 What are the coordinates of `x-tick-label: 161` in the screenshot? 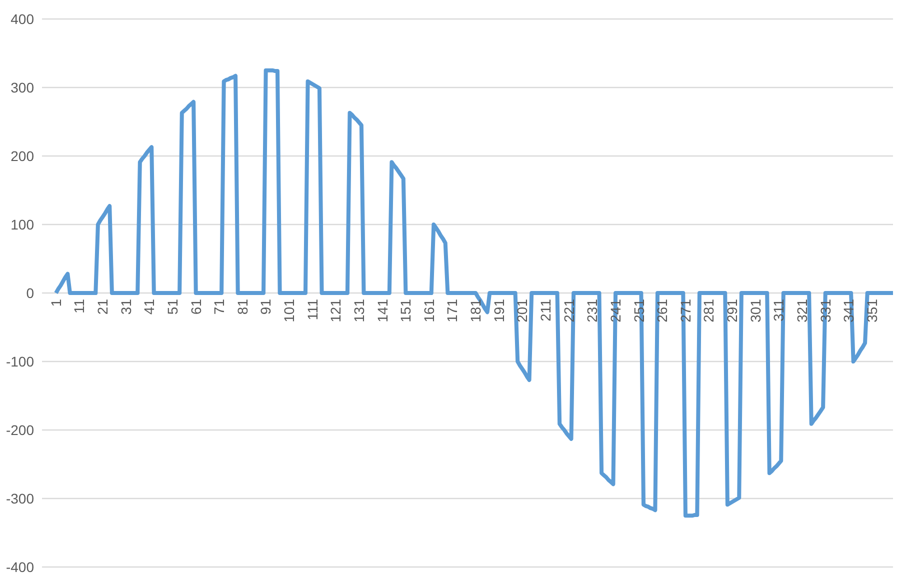 It's located at (428, 310).